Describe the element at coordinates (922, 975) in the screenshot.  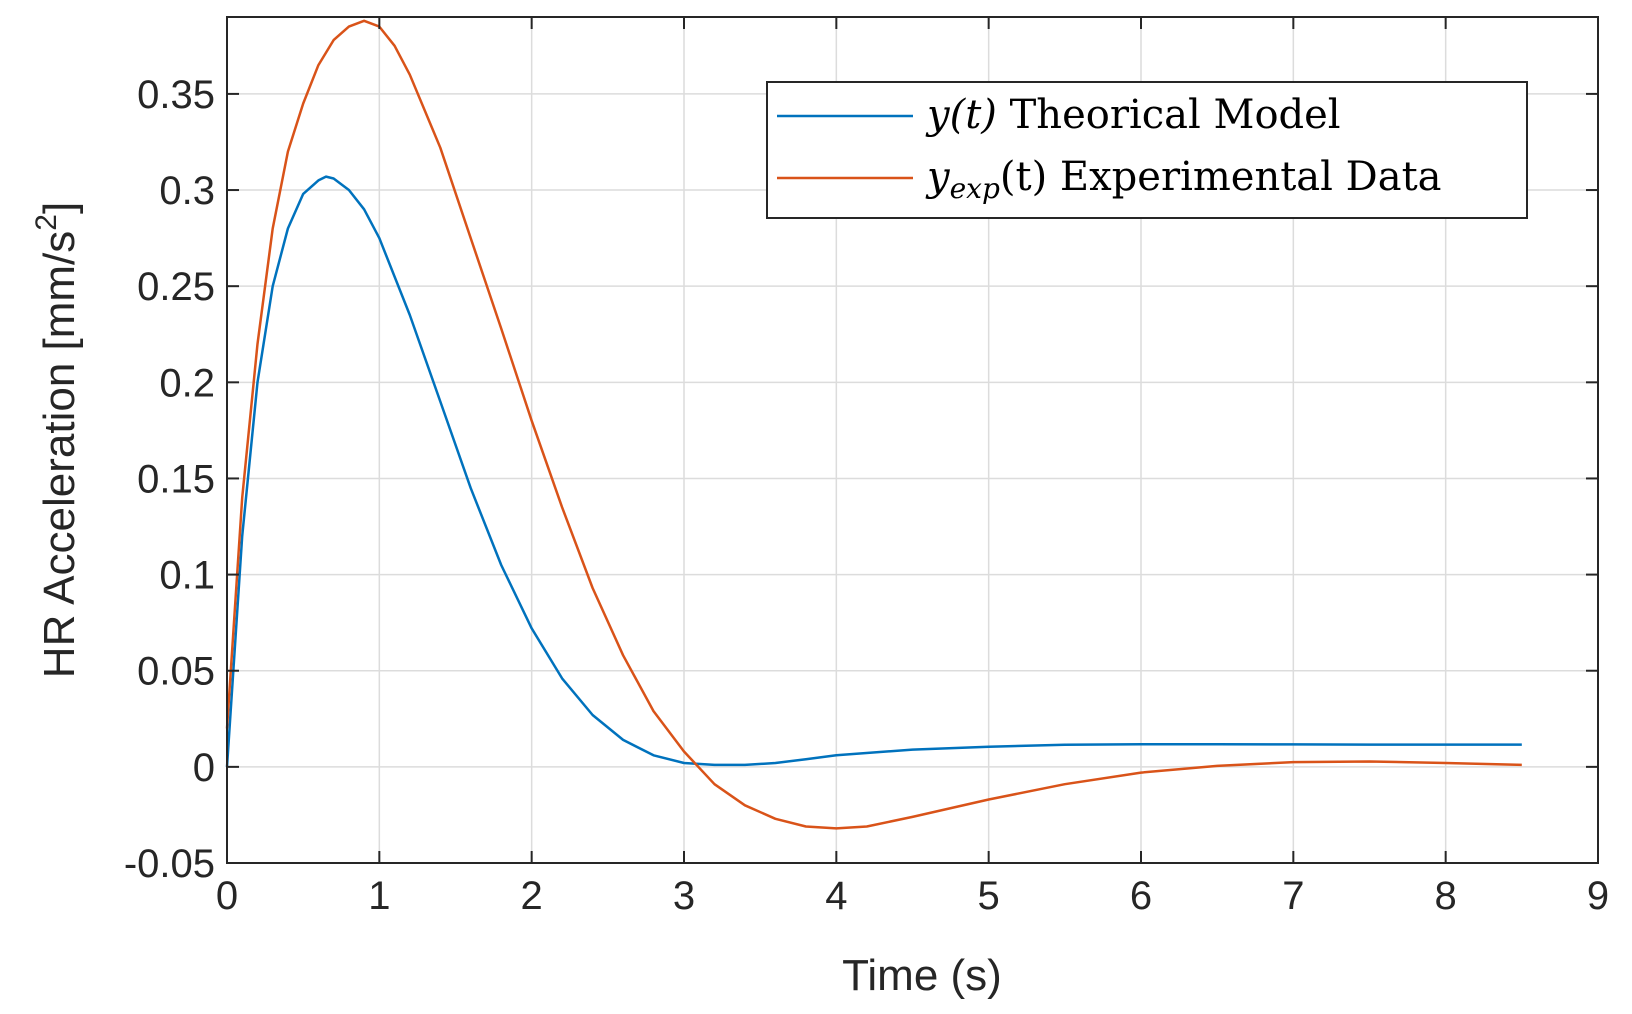
I see `x-axis-label: Time (s)` at that location.